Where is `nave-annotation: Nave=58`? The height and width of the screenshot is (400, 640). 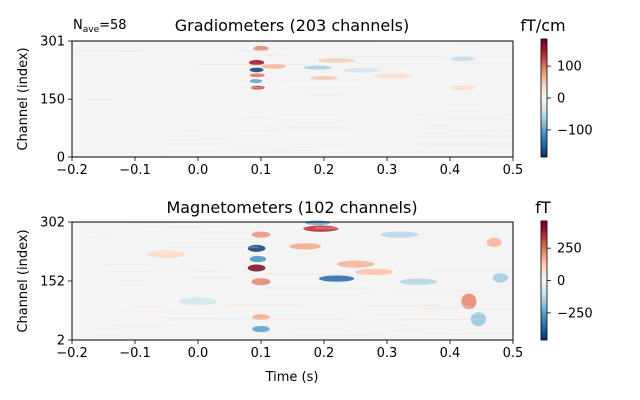
nave-annotation: Nave=58 is located at coordinates (100, 26).